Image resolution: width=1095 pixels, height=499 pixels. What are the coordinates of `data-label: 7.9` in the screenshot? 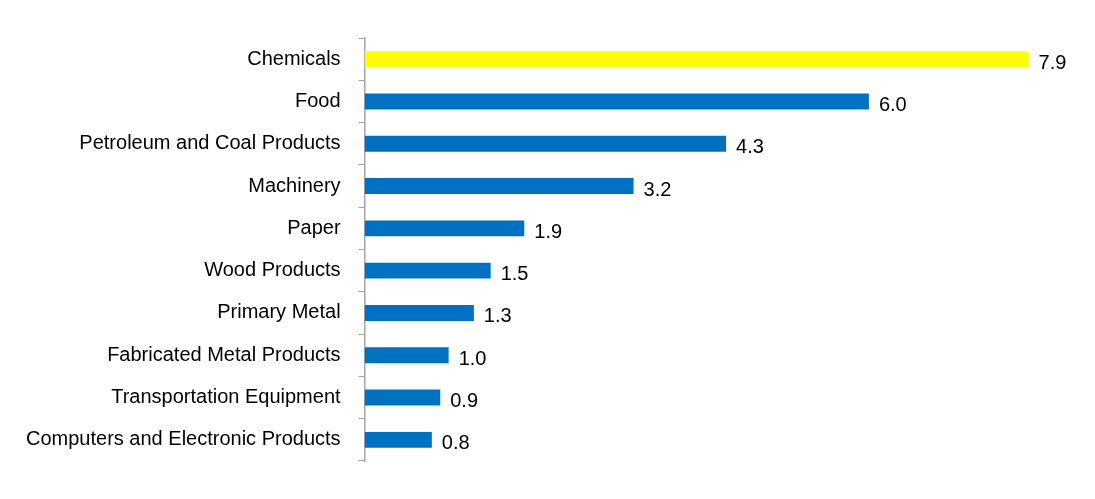 It's located at (1052, 61).